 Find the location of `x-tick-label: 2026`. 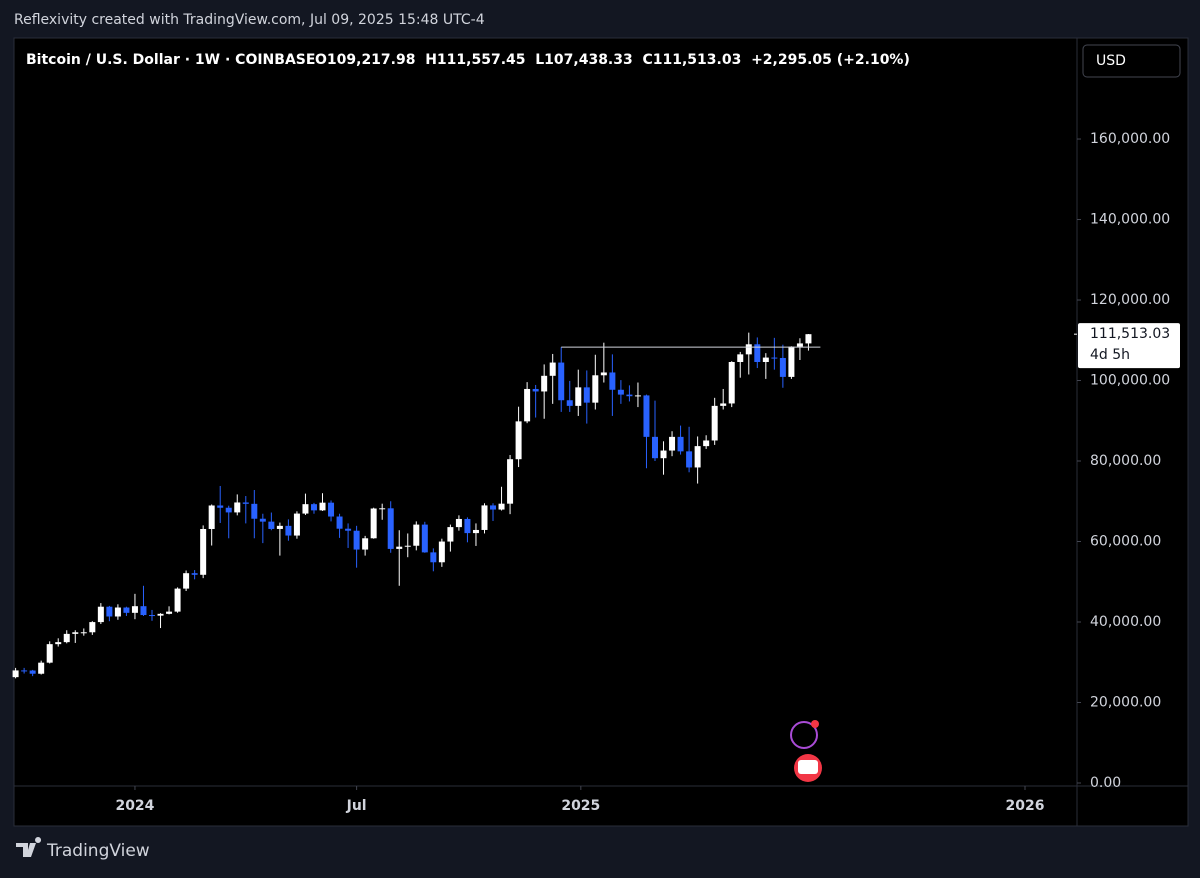

x-tick-label: 2026 is located at coordinates (1025, 806).